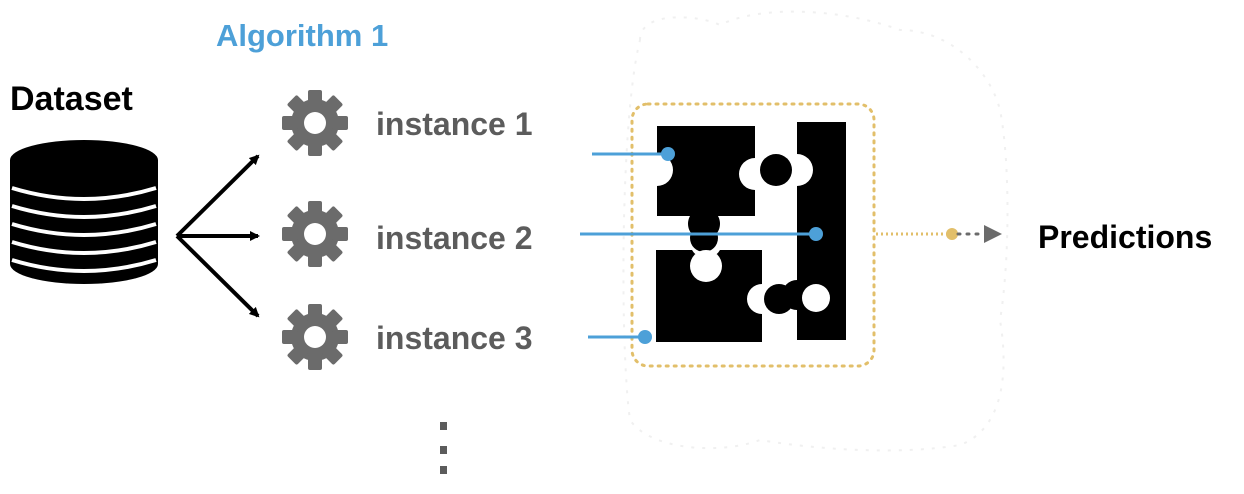 Image resolution: width=1244 pixels, height=494 pixels. What do you see at coordinates (84, 212) in the screenshot?
I see `database-icon` at bounding box center [84, 212].